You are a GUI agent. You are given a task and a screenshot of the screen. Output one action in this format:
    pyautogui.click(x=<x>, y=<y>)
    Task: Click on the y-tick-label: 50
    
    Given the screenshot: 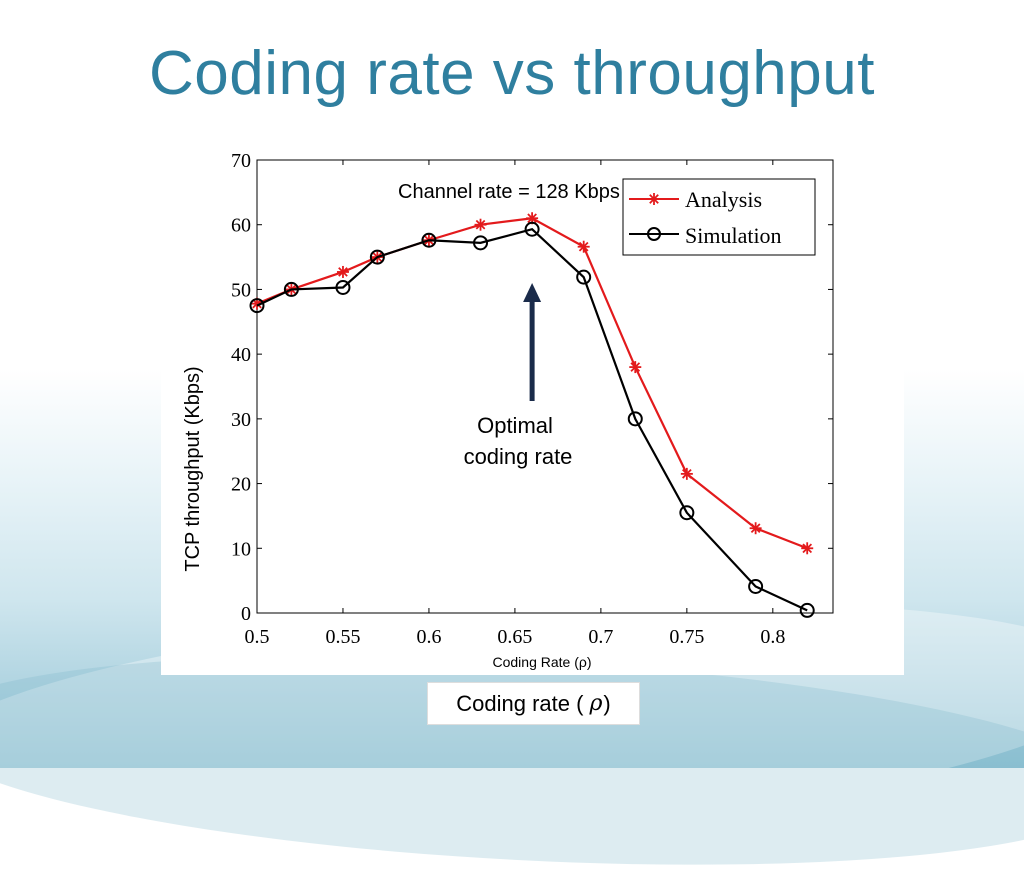 What is the action you would take?
    pyautogui.click(x=241, y=290)
    